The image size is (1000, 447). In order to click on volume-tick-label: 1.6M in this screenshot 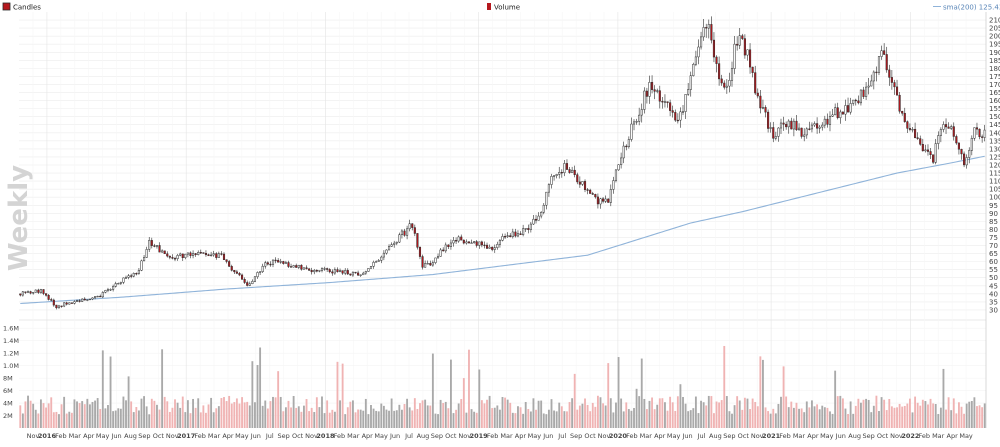, I will do `click(11, 329)`.